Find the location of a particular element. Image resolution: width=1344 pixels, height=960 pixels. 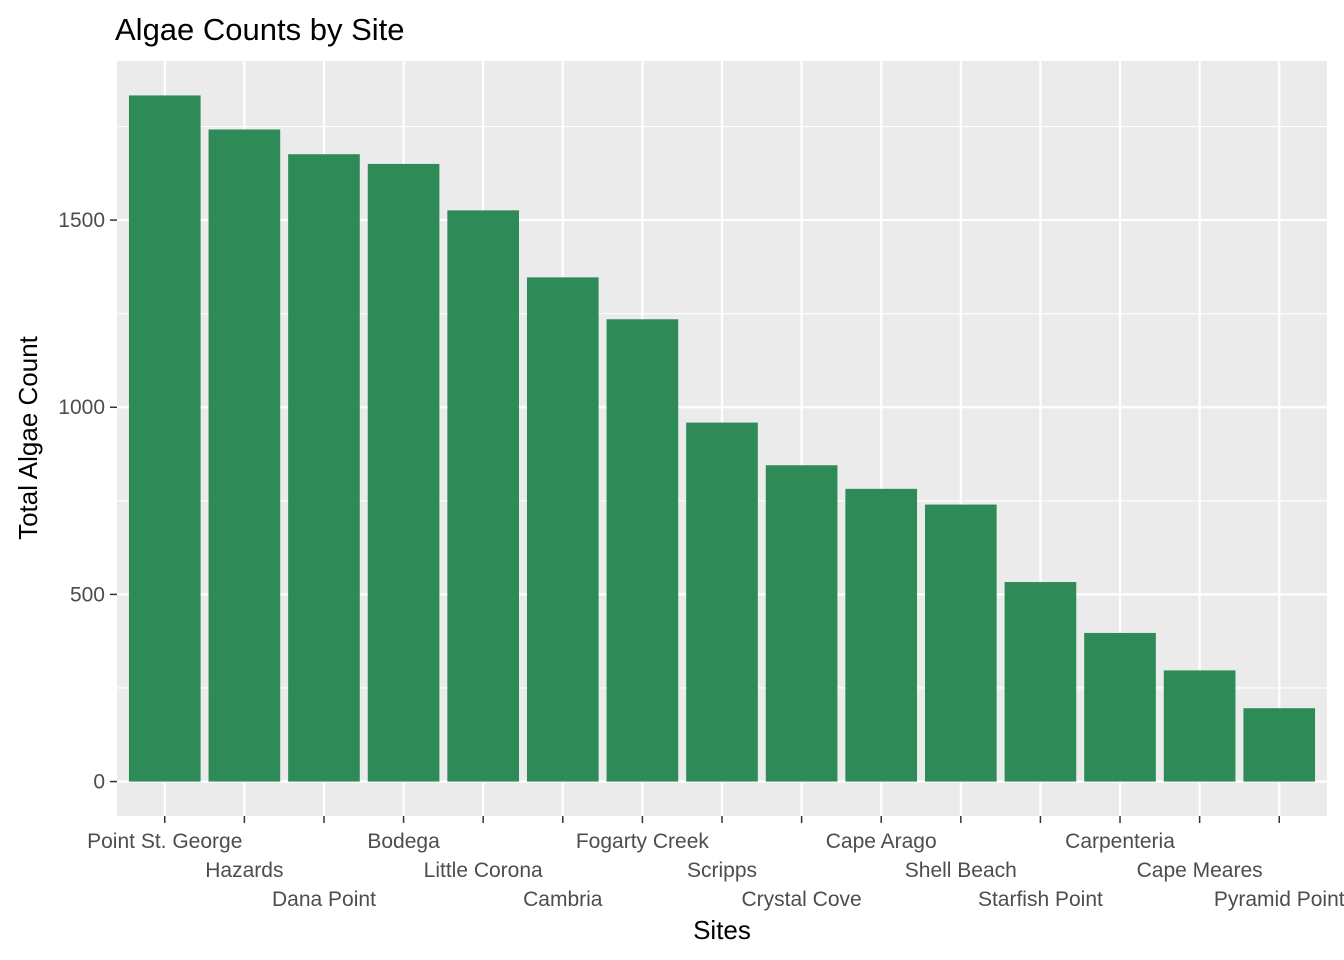

x-tick-label: Starfish Point is located at coordinates (1040, 899).